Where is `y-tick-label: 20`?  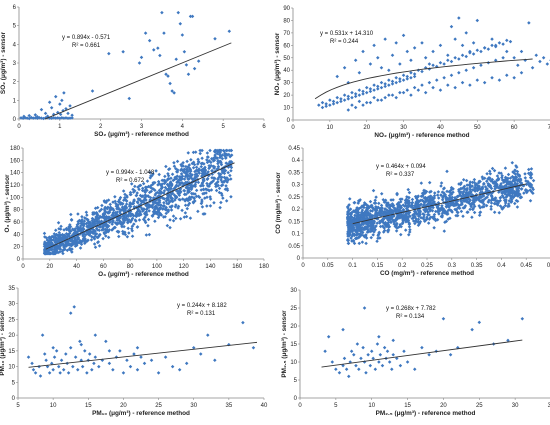 y-tick-label: 20 is located at coordinates (16, 248).